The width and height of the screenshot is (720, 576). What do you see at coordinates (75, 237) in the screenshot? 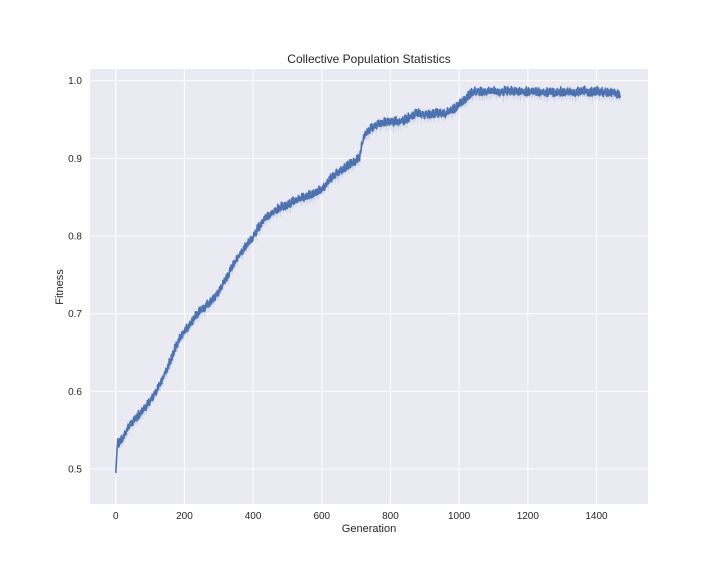
I see `y-tick-label: 0.8` at bounding box center [75, 237].